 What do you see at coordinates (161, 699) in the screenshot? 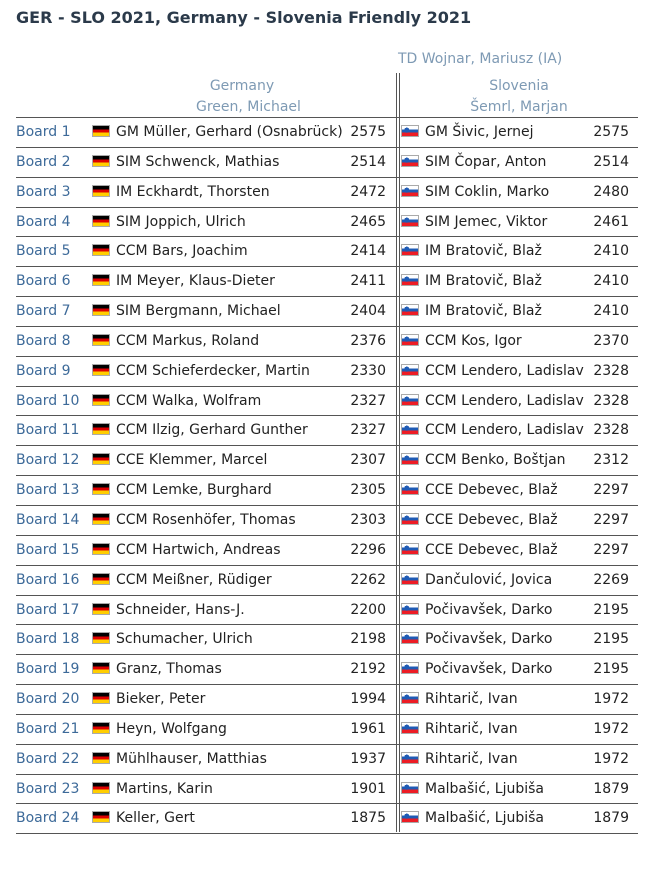
I see `germany-player-name: Bieker, Peter` at bounding box center [161, 699].